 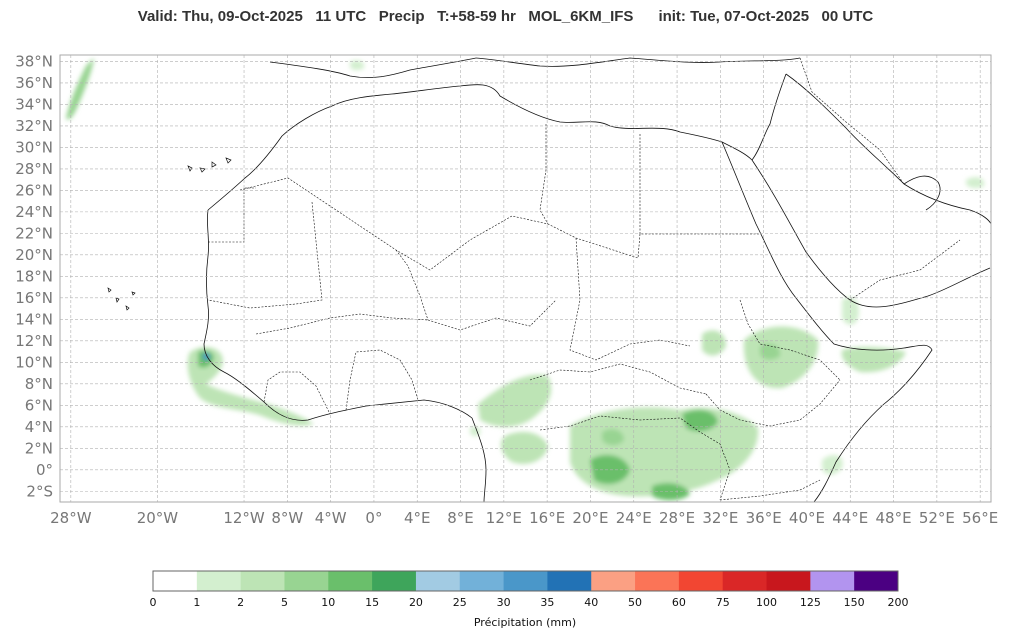 What do you see at coordinates (331, 518) in the screenshot?
I see `lon-tick-label: 4°W` at bounding box center [331, 518].